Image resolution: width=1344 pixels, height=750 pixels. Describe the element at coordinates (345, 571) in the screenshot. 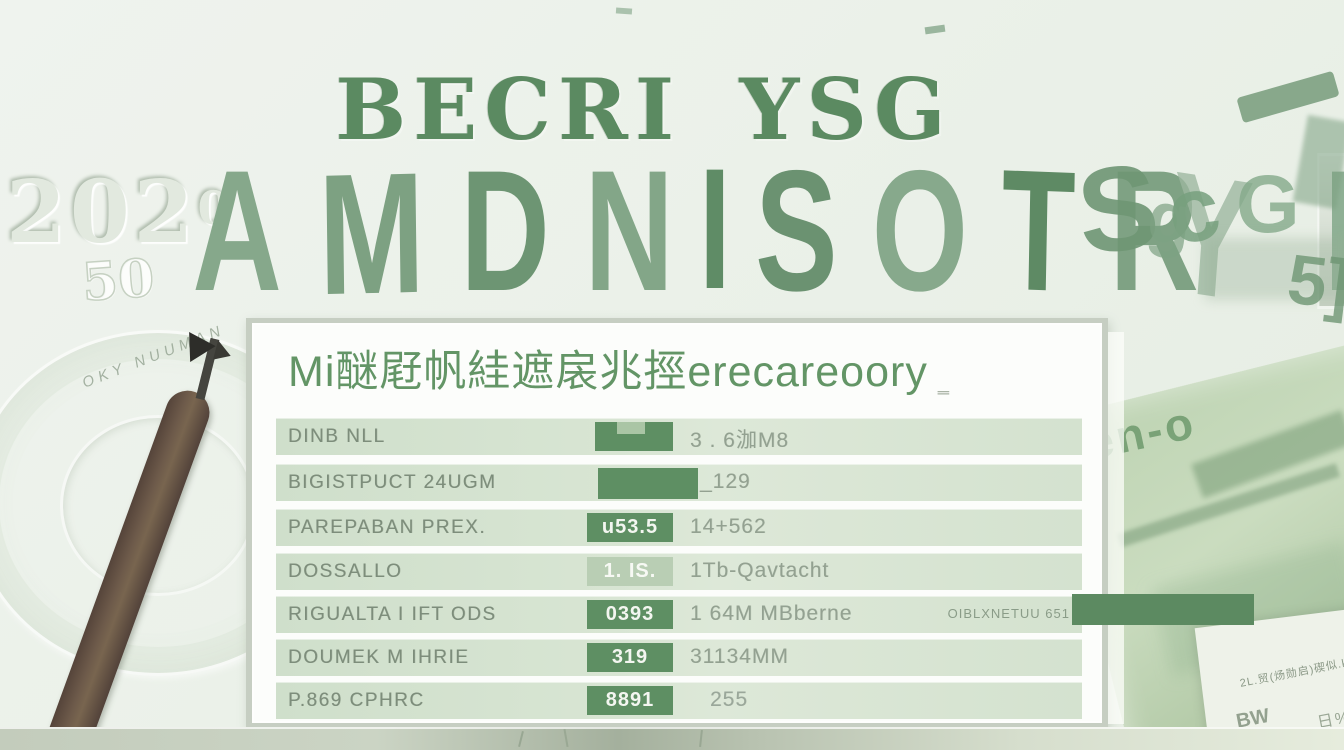

I see `row-label: DOSSALLO` at that location.